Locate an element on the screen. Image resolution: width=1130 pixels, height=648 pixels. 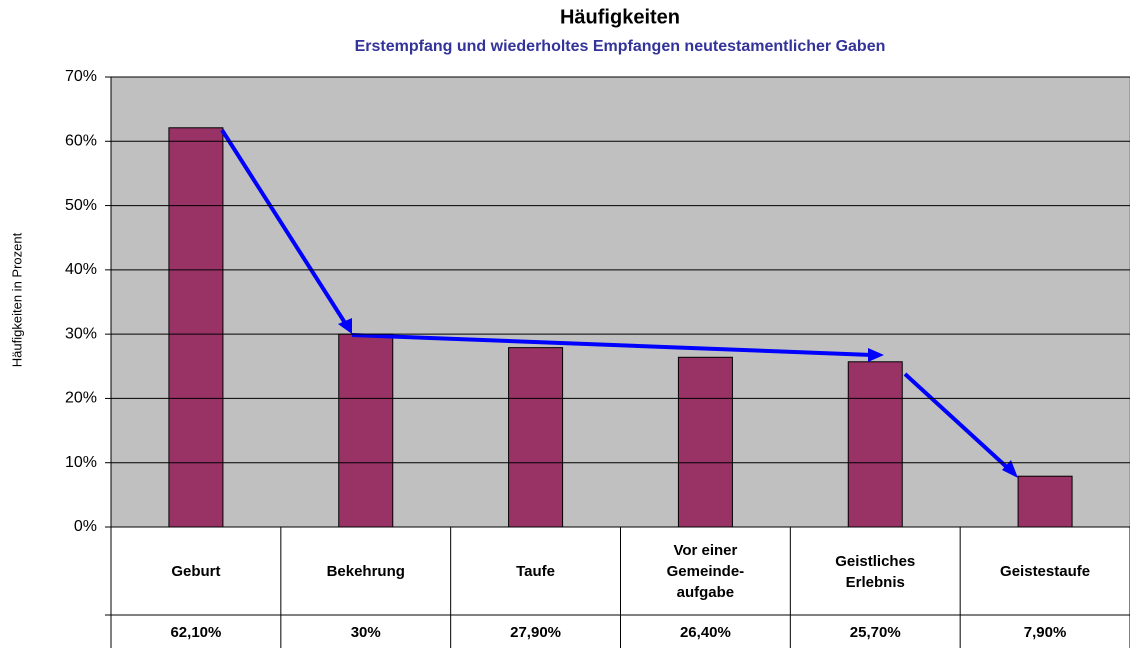
arrow-heads is located at coordinates (678, 398).